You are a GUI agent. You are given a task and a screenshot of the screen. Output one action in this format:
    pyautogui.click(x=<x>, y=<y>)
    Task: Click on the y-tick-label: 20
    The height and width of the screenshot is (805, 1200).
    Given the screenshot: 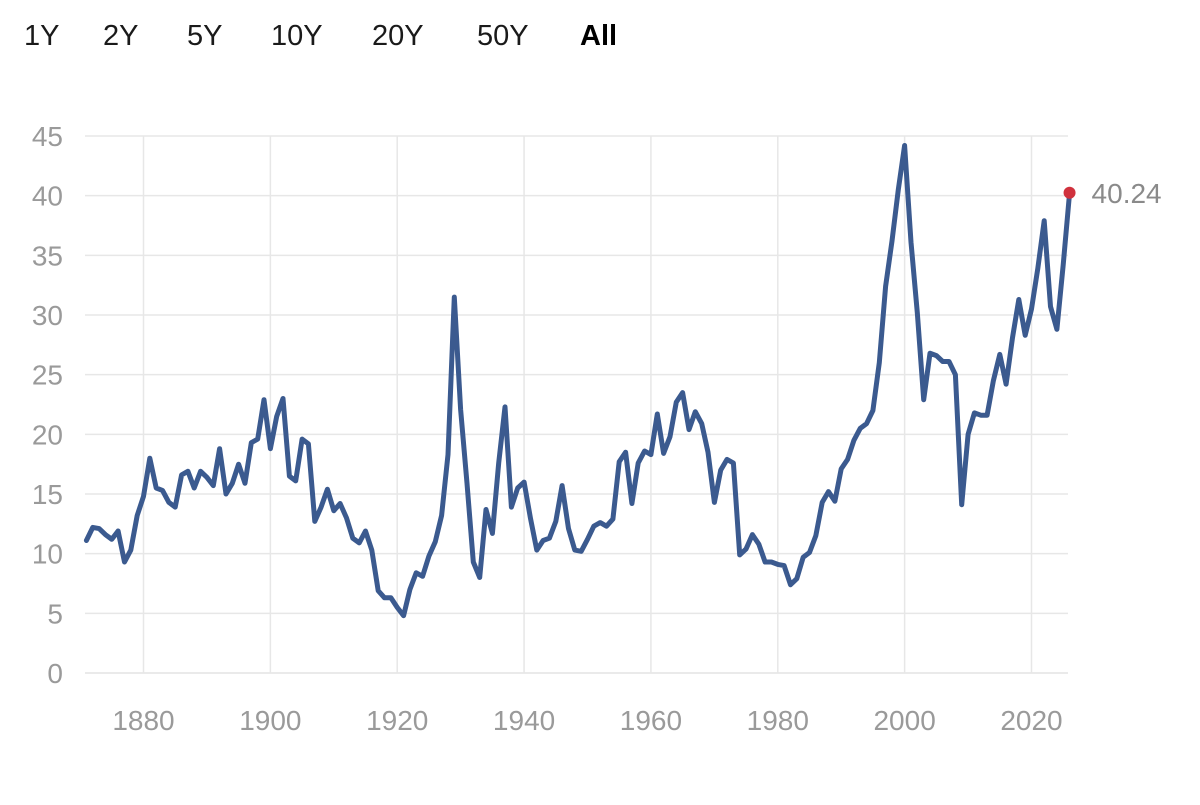 What is the action you would take?
    pyautogui.click(x=47, y=434)
    